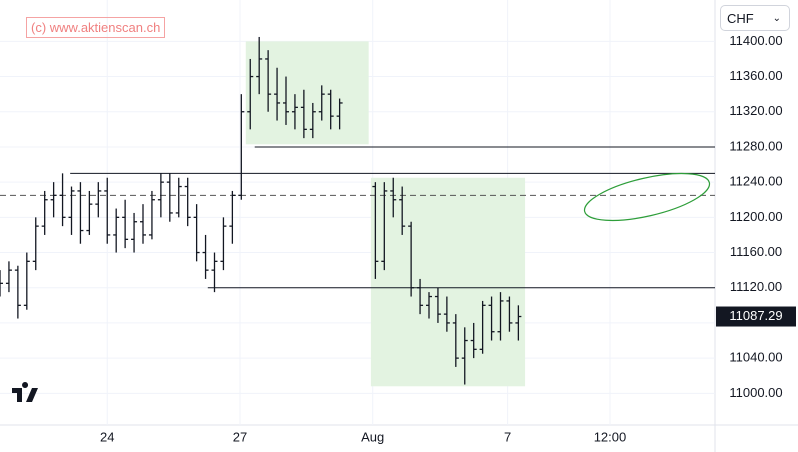  What do you see at coordinates (107, 436) in the screenshot?
I see `x-tick-label: 24` at bounding box center [107, 436].